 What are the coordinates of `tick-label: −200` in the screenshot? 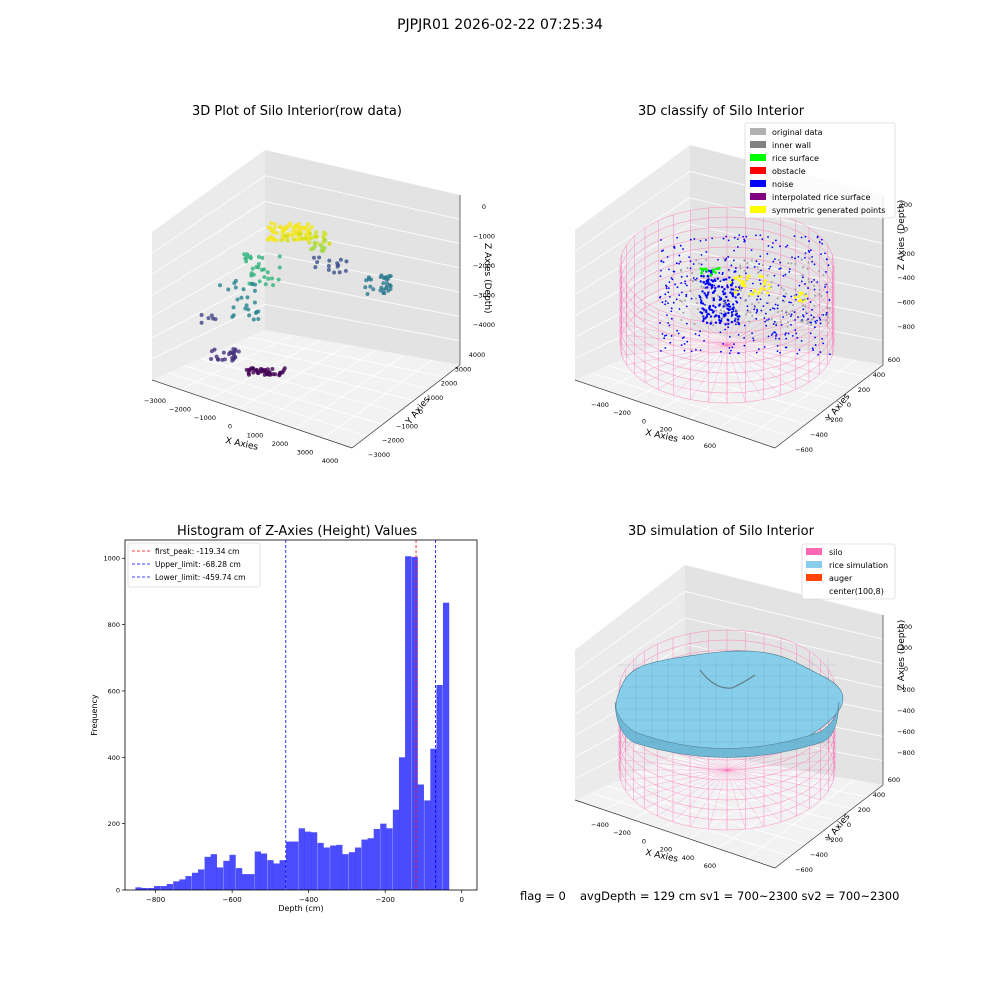 It's located at (906, 690).